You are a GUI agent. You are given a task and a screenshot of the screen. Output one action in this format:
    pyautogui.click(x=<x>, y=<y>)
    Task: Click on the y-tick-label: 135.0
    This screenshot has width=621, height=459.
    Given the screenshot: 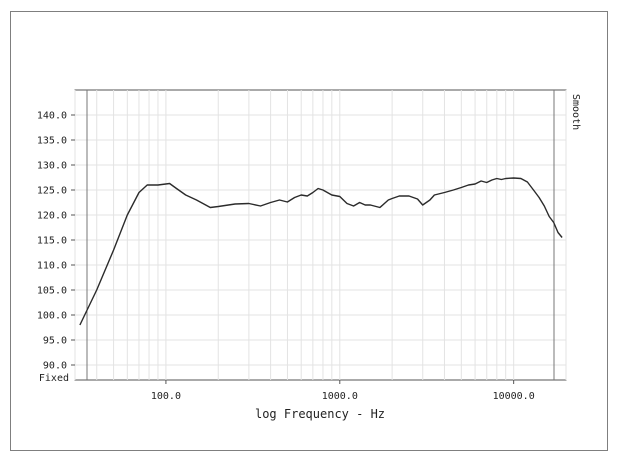 What is the action you would take?
    pyautogui.click(x=52, y=141)
    